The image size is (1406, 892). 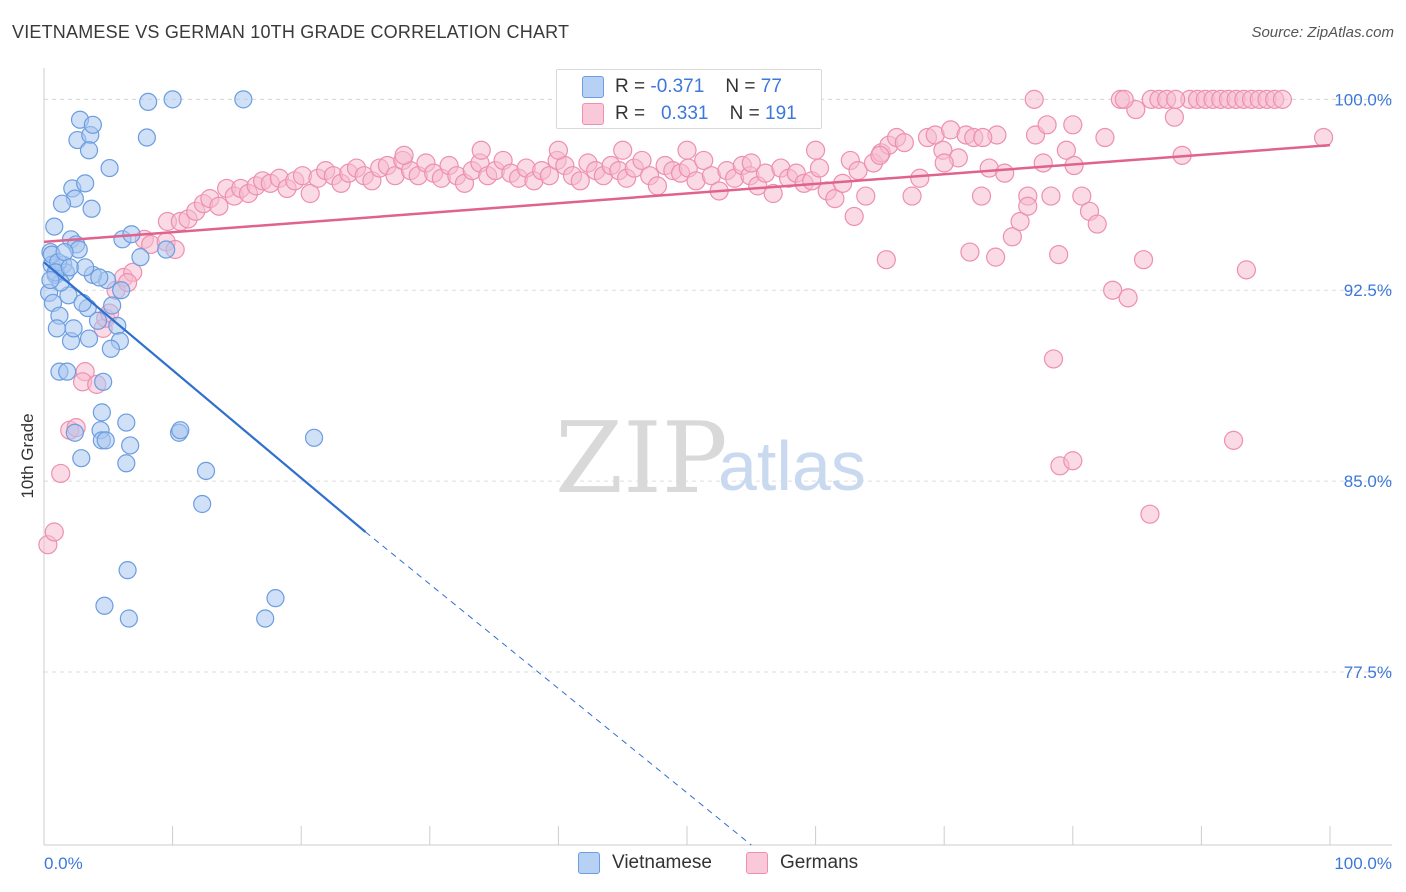 I want to click on series-legend-vietnamese: Vietnamese, so click(x=645, y=863).